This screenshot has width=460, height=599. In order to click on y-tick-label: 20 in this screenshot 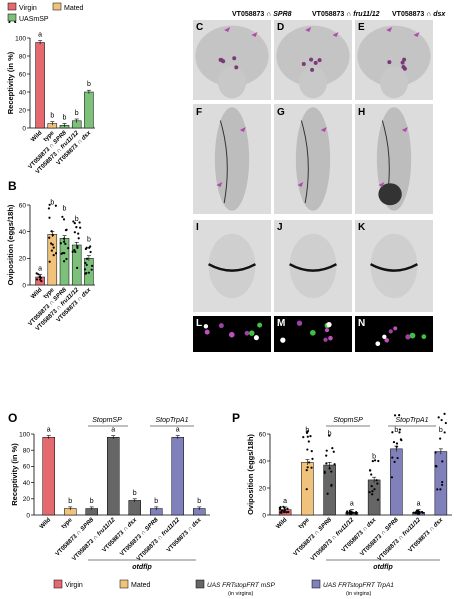, I will do `click(27, 499)`.